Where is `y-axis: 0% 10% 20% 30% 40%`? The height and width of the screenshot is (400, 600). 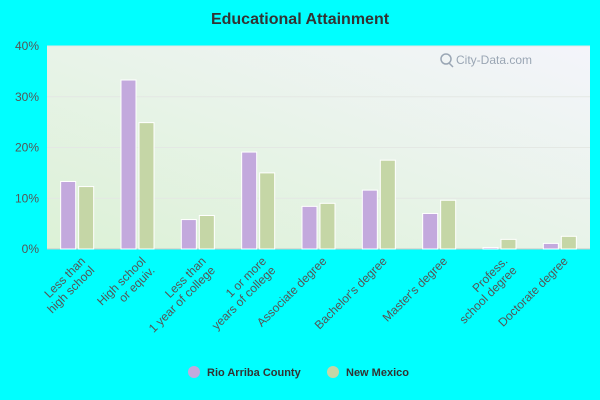 y-axis: 0% 10% 20% 30% 40% is located at coordinates (27, 147).